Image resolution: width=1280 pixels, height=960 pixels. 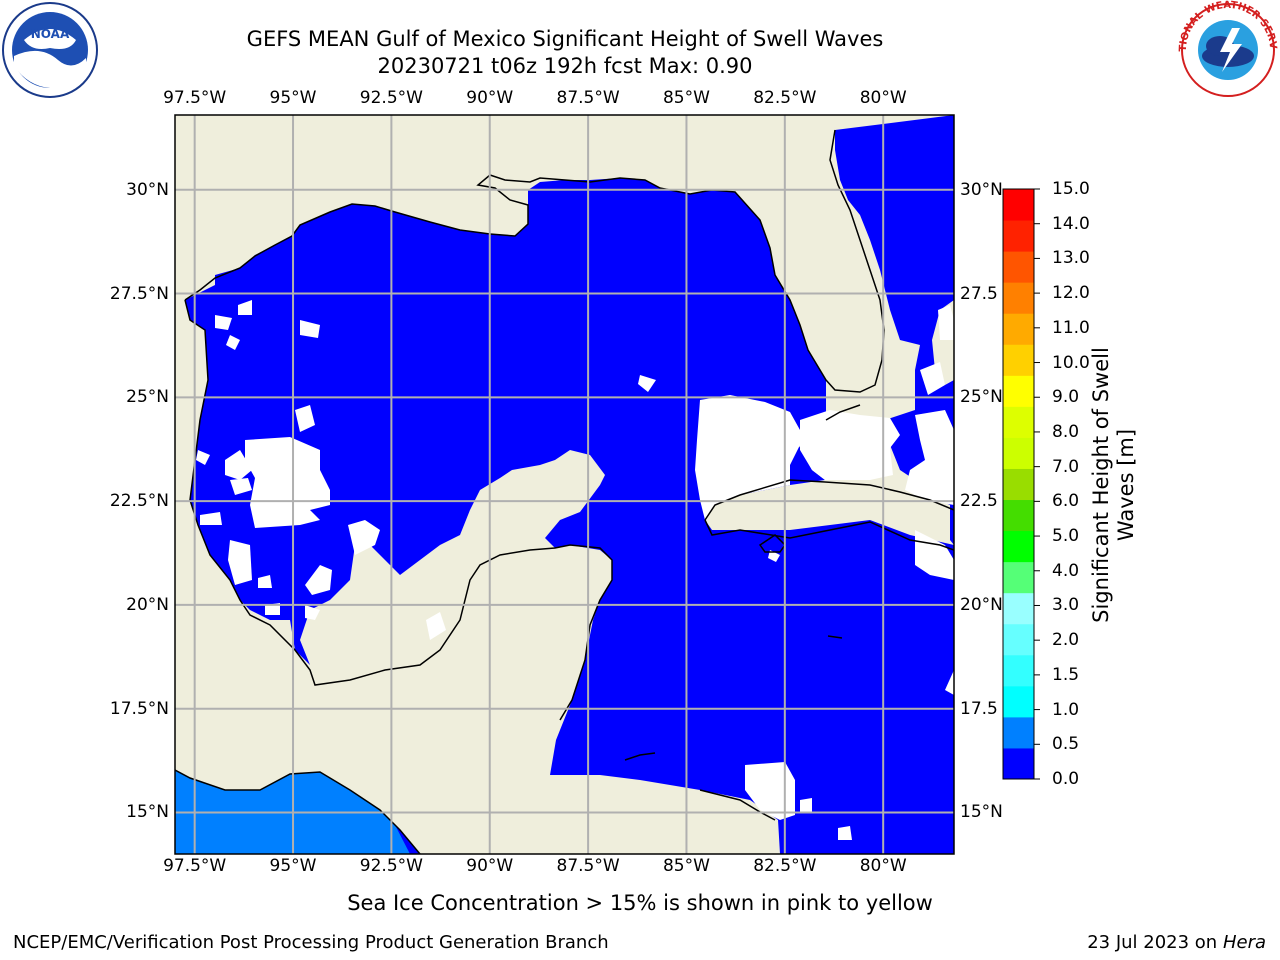 What do you see at coordinates (1066, 744) in the screenshot?
I see `tick-label: 0.5` at bounding box center [1066, 744].